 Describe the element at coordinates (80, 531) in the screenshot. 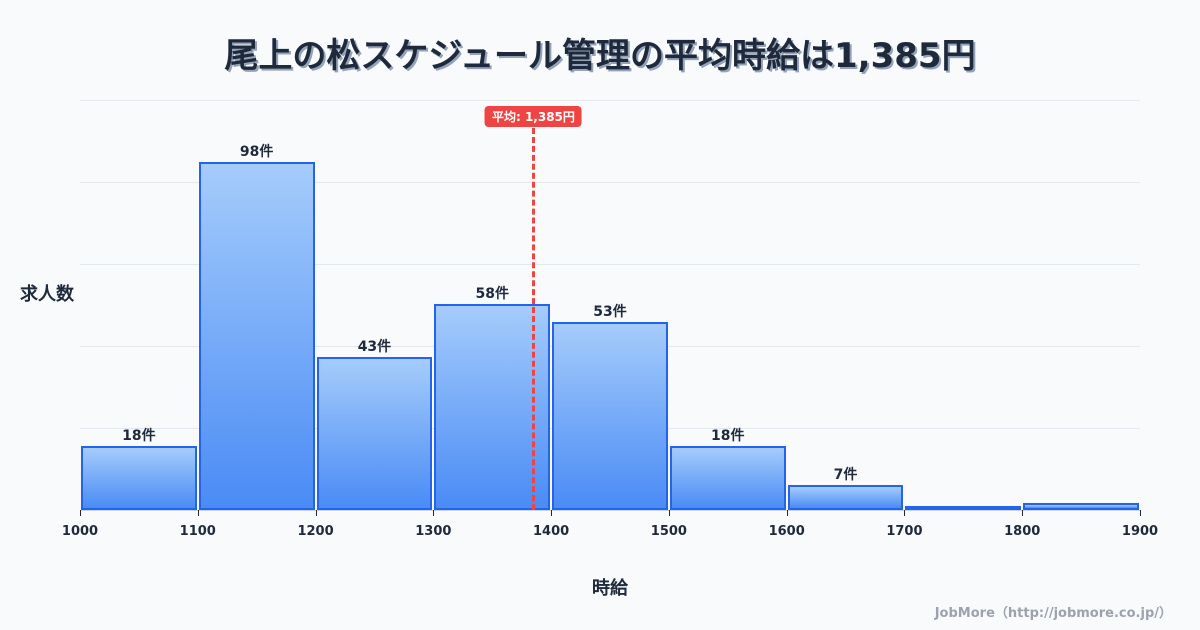

I see `x-tick-label: 1000` at that location.